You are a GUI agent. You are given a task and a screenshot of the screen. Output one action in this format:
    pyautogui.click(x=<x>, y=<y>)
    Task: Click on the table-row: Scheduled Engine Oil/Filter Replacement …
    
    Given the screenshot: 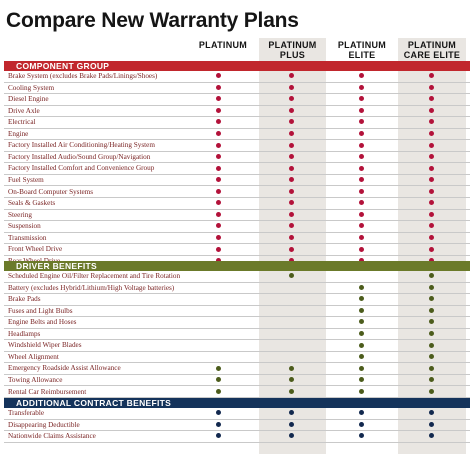 What is the action you would take?
    pyautogui.click(x=237, y=277)
    